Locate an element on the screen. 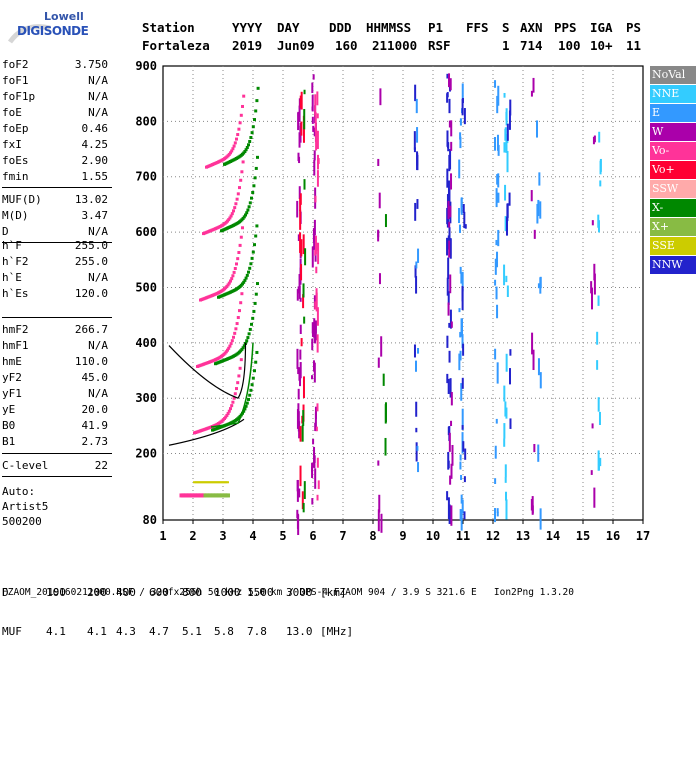 This screenshot has height=781, width=700. param-value: 13.02 is located at coordinates (91, 199).